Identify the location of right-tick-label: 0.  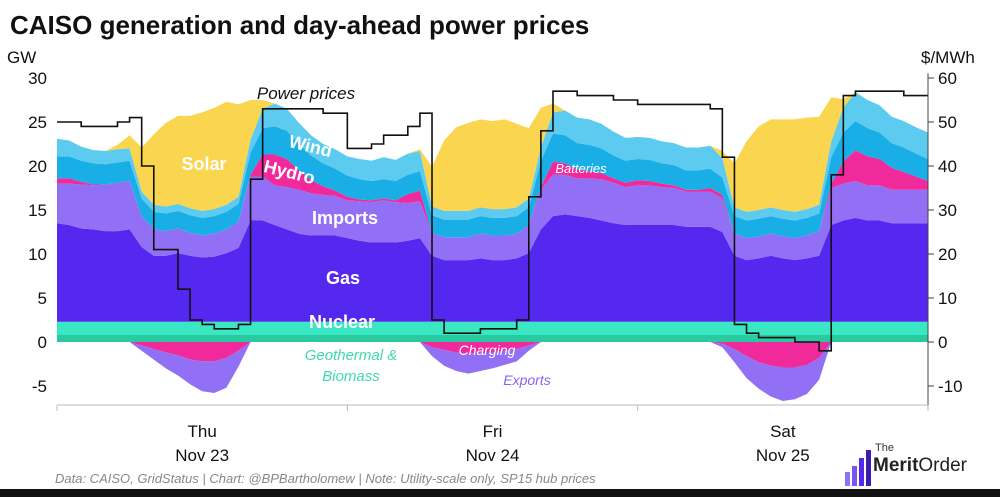
(942, 342).